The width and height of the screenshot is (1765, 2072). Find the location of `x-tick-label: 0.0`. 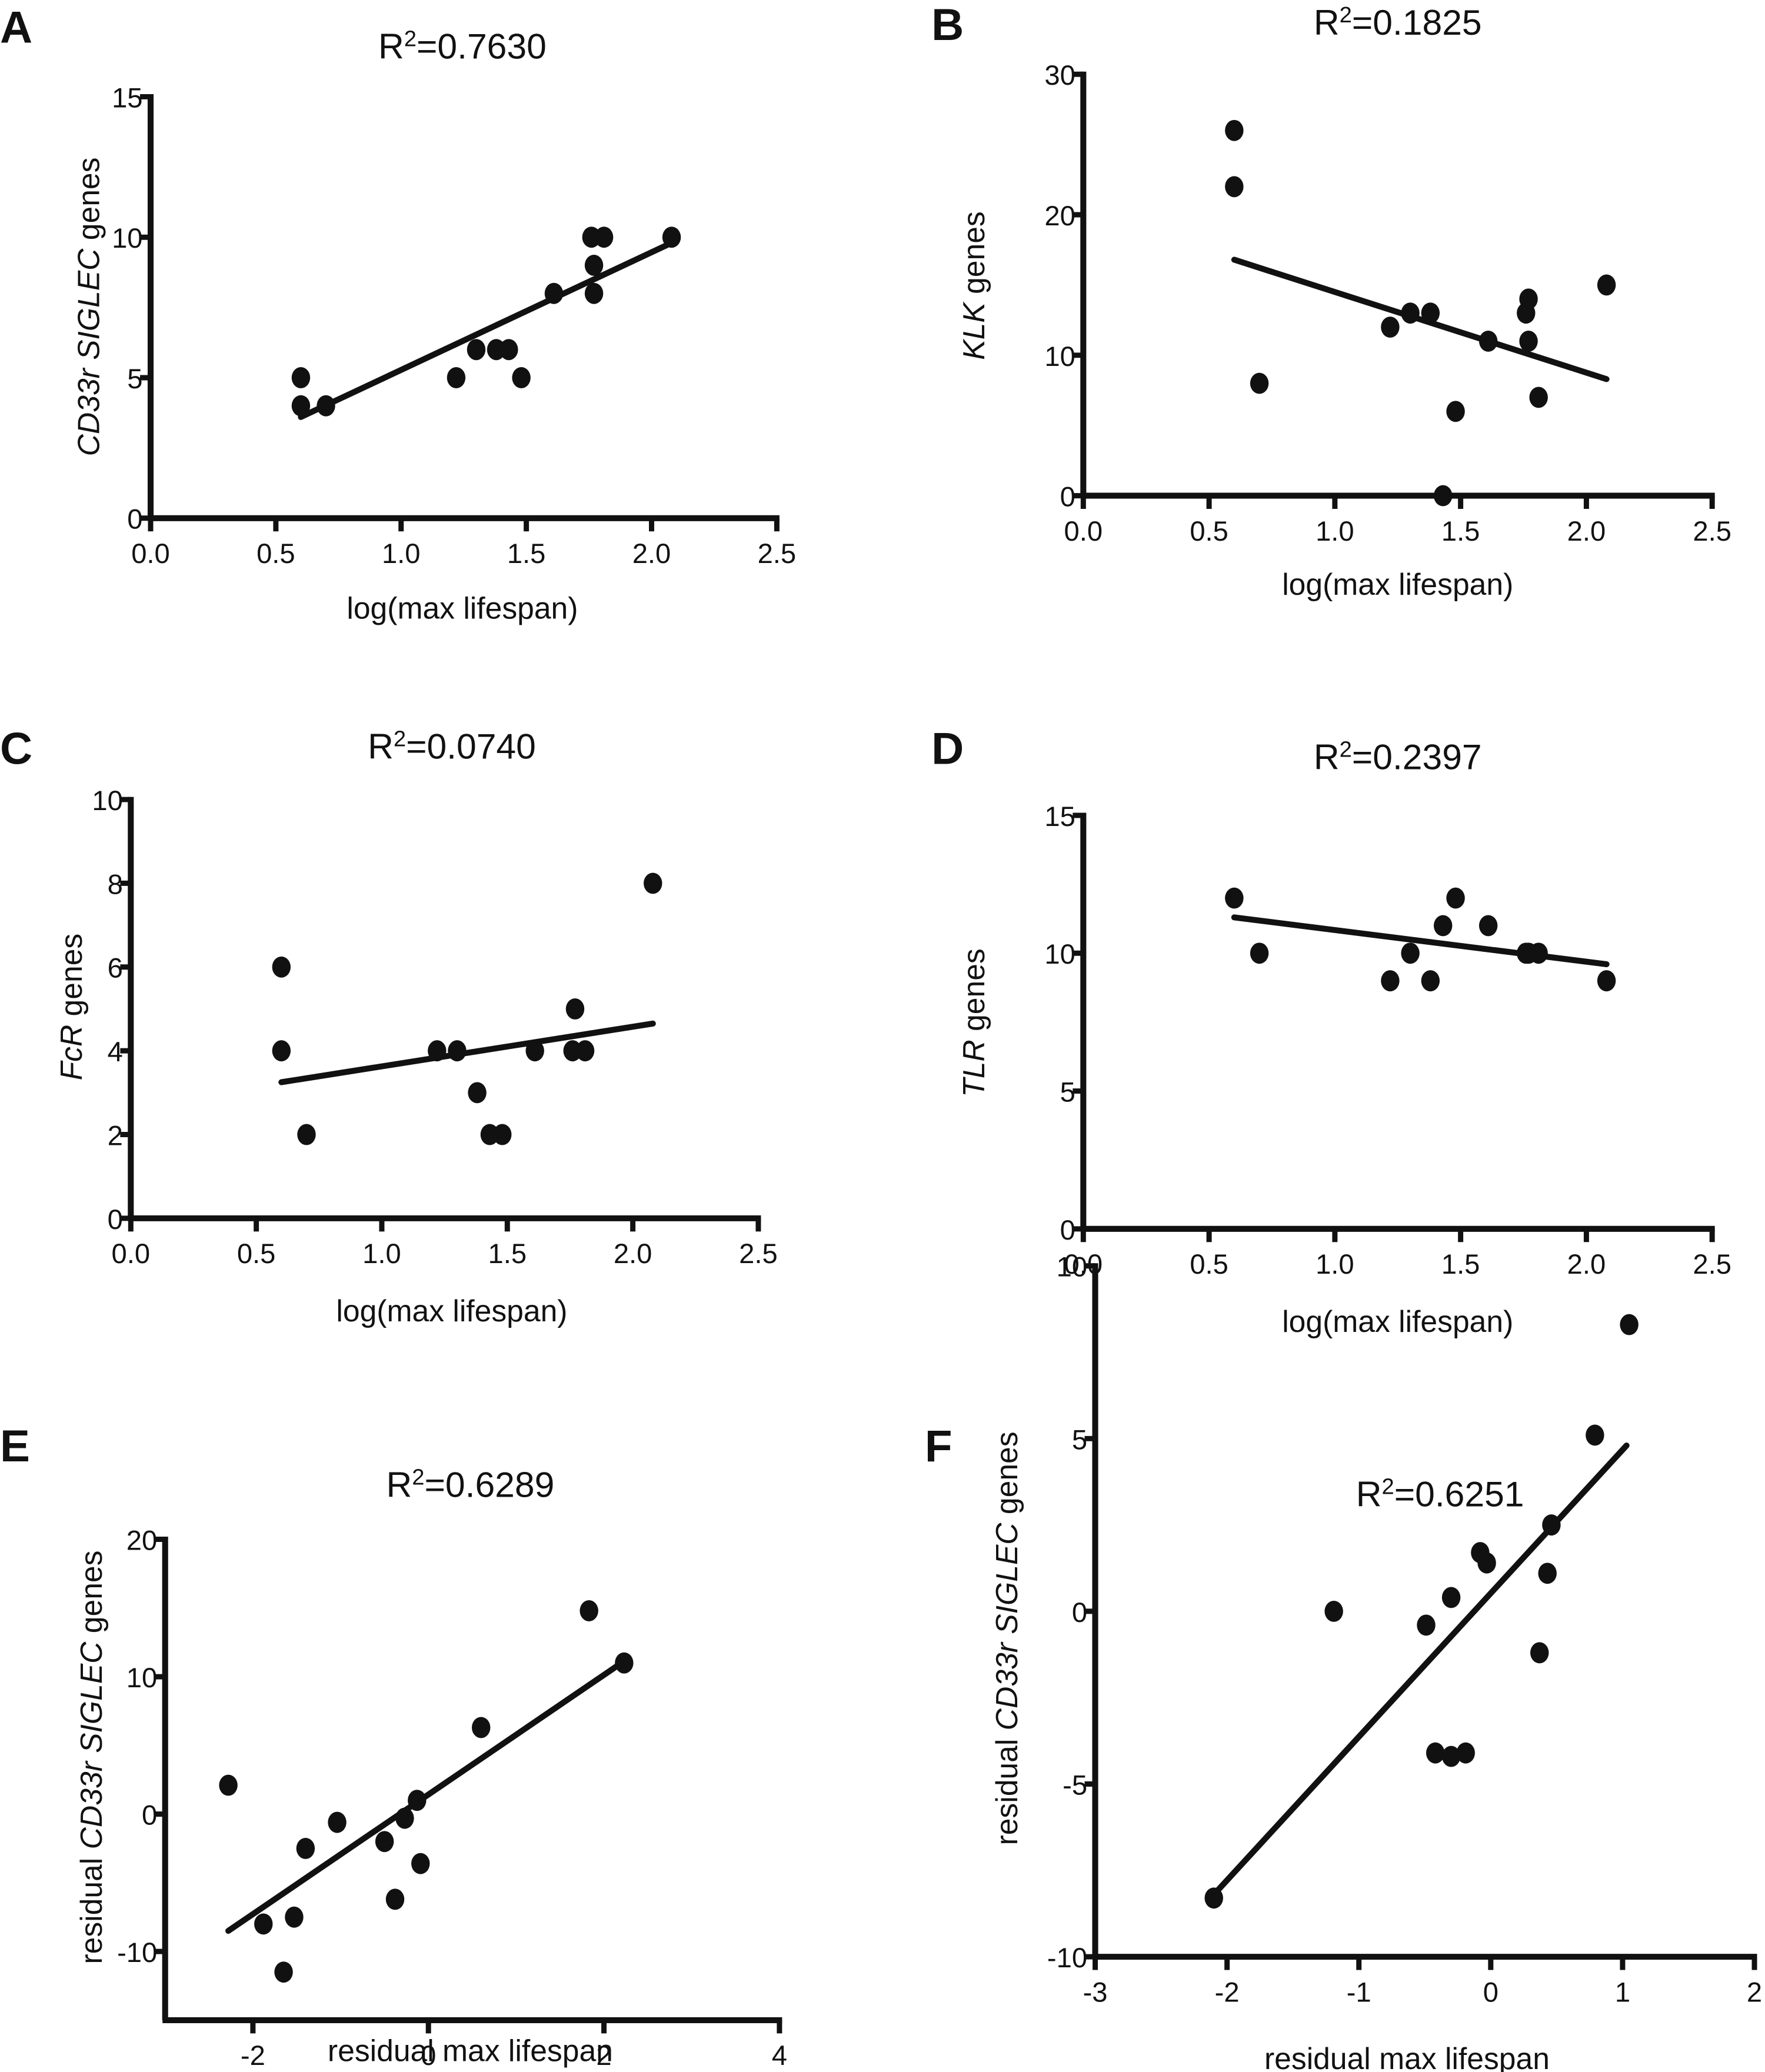

x-tick-label: 0.0 is located at coordinates (151, 553).